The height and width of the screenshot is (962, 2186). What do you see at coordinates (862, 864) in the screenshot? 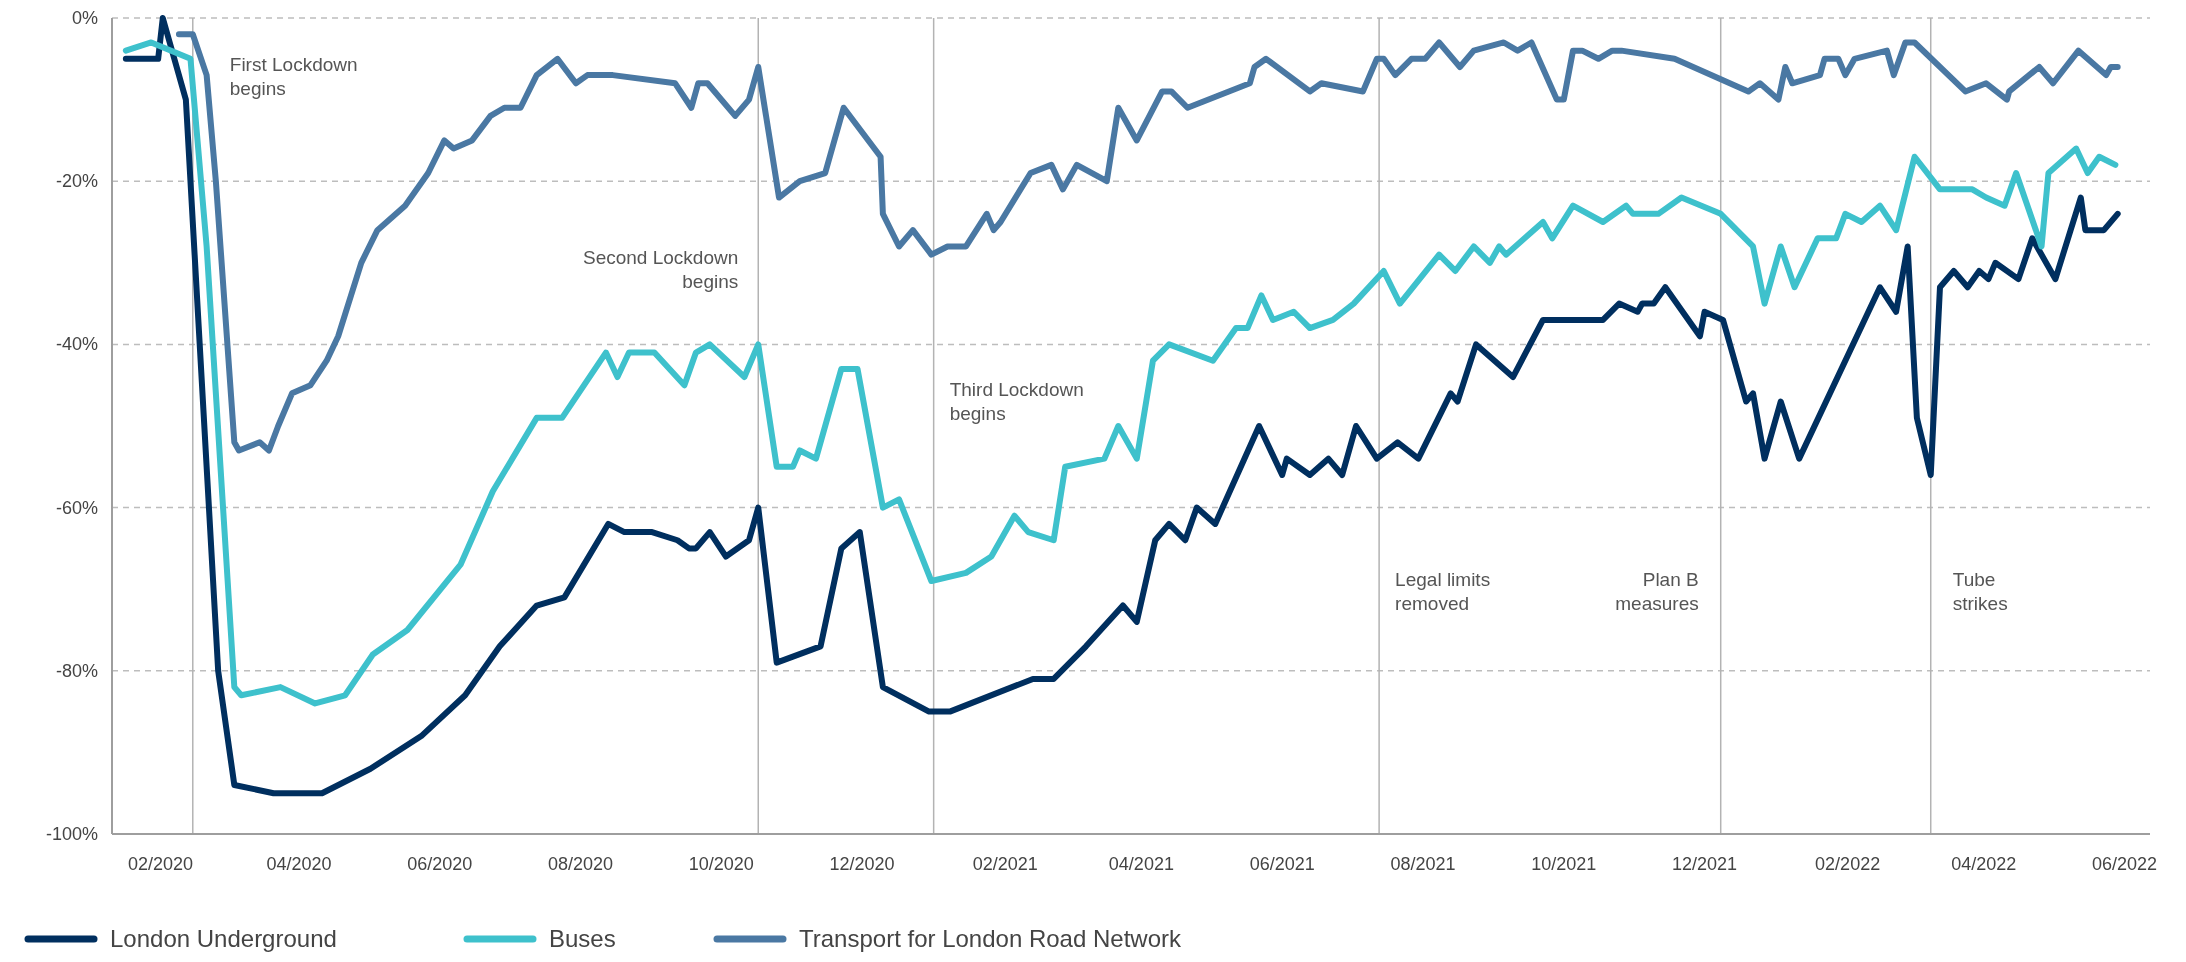
I see `x-tick-label: 12/2020` at bounding box center [862, 864].